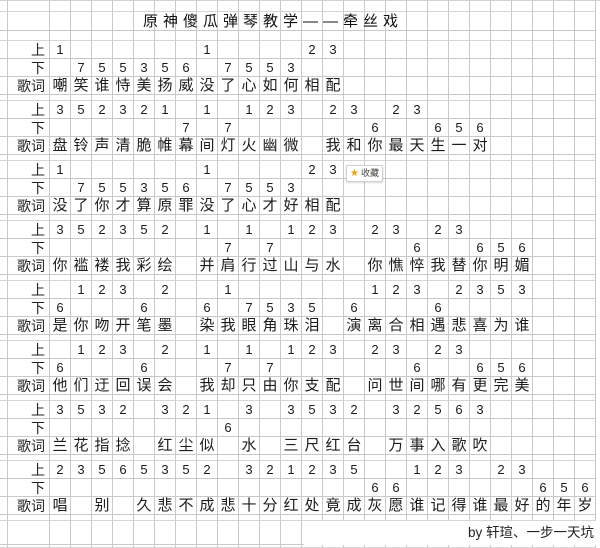  What do you see at coordinates (417, 326) in the screenshot?
I see `lyric-cell: 相` at bounding box center [417, 326].